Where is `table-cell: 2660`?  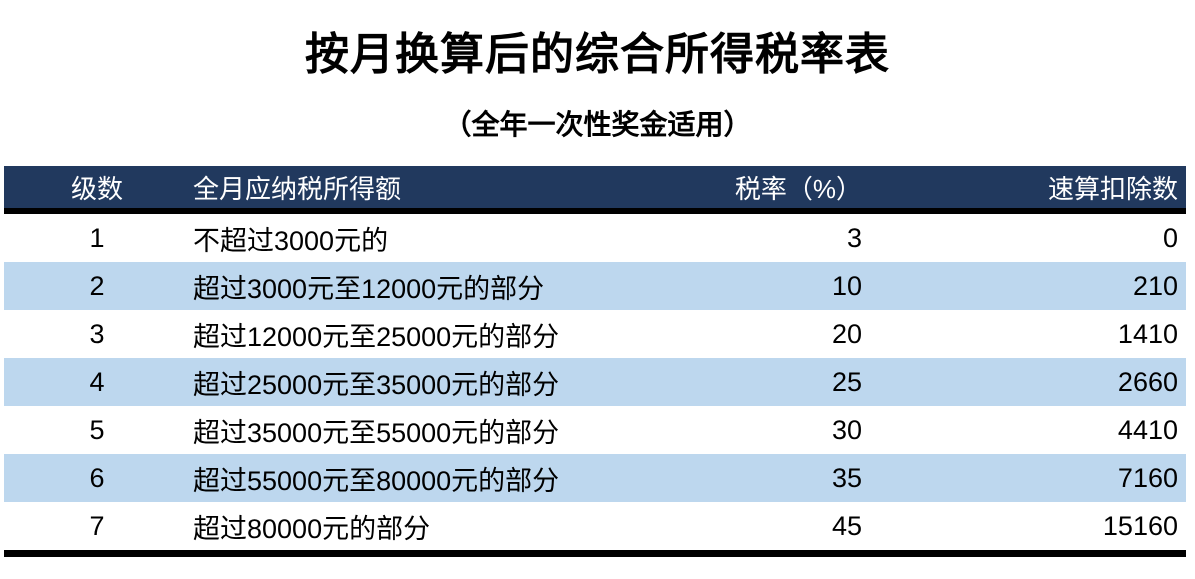
table-cell: 2660 is located at coordinates (1147, 381).